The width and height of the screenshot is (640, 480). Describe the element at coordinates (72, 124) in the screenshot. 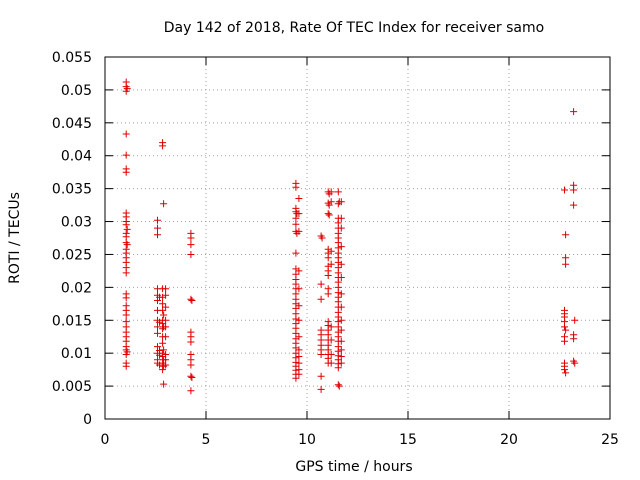

I see `y-tick-label: 0.045` at that location.